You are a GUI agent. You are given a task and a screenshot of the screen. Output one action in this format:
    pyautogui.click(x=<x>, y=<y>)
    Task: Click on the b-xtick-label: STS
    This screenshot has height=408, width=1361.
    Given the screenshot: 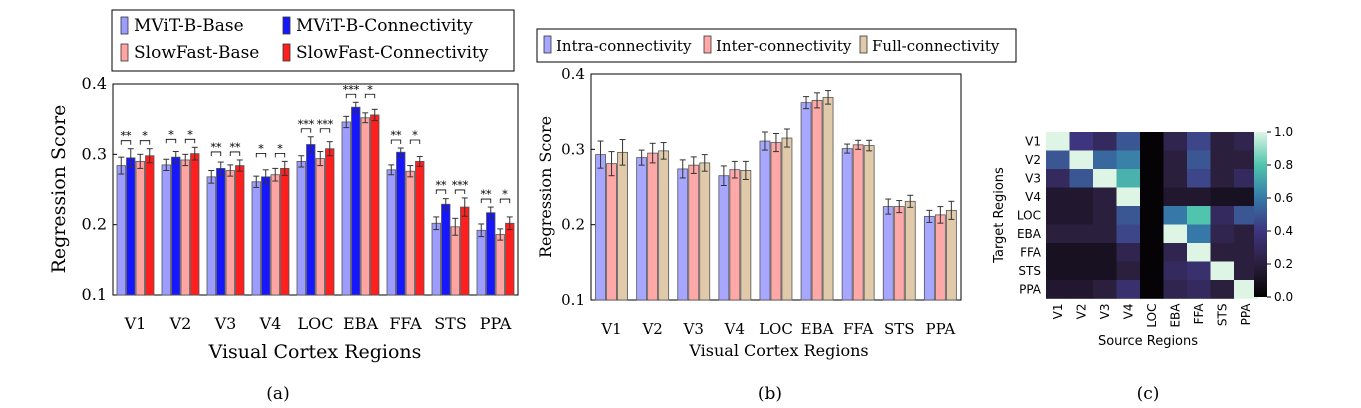 What is the action you would take?
    pyautogui.click(x=899, y=329)
    